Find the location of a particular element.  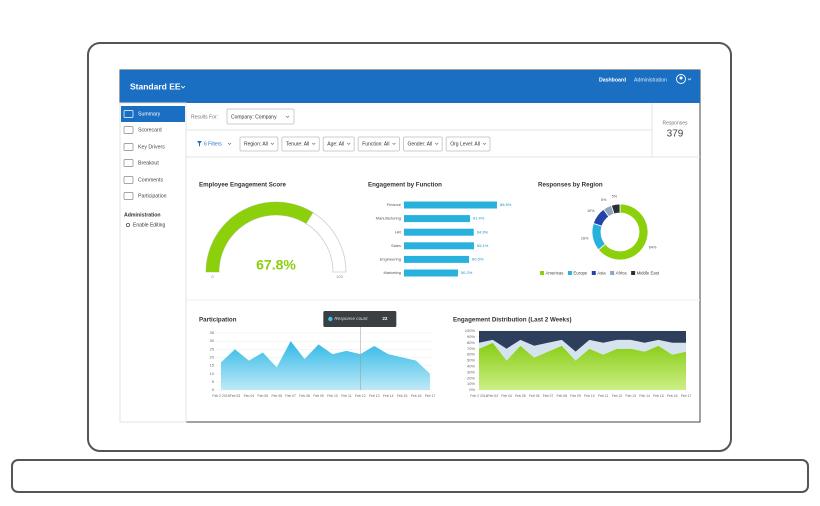

bar-category: Finance is located at coordinates (394, 204).